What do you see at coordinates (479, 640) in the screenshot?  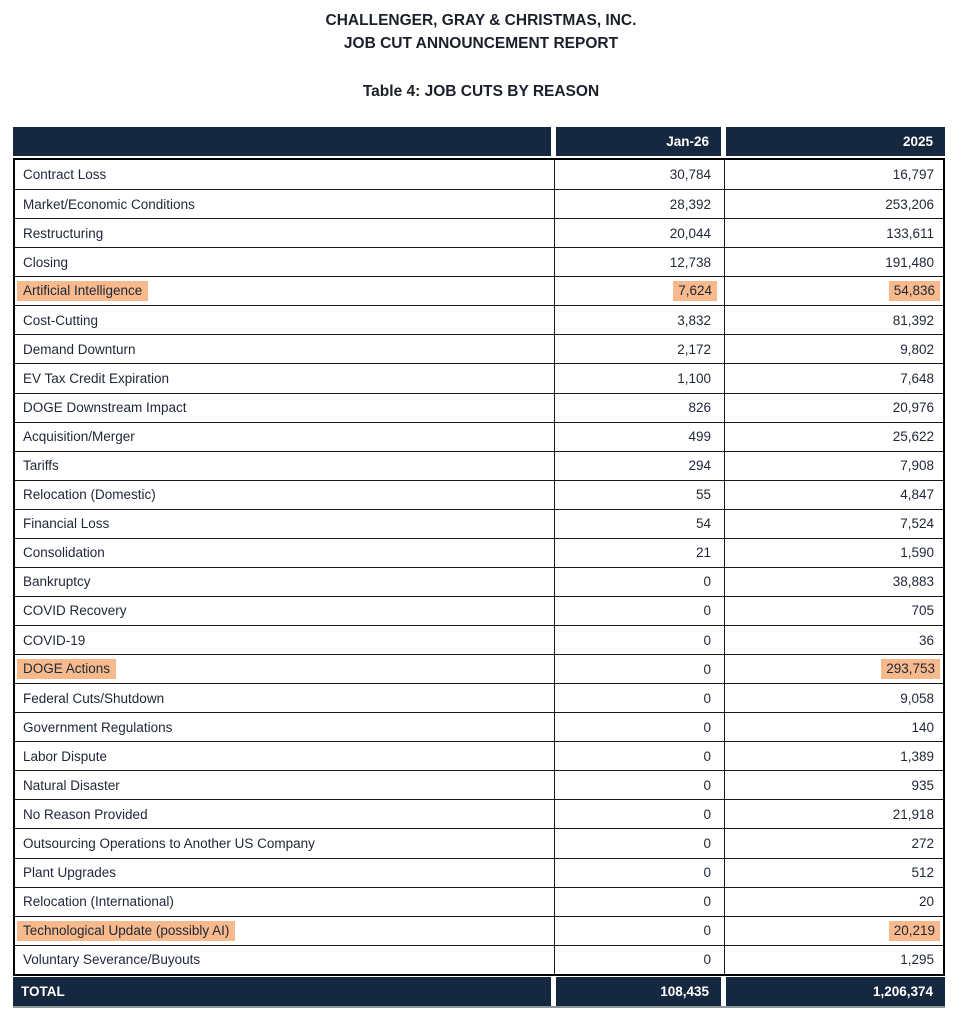 I see `table-row: COVID-19 0 36` at bounding box center [479, 640].